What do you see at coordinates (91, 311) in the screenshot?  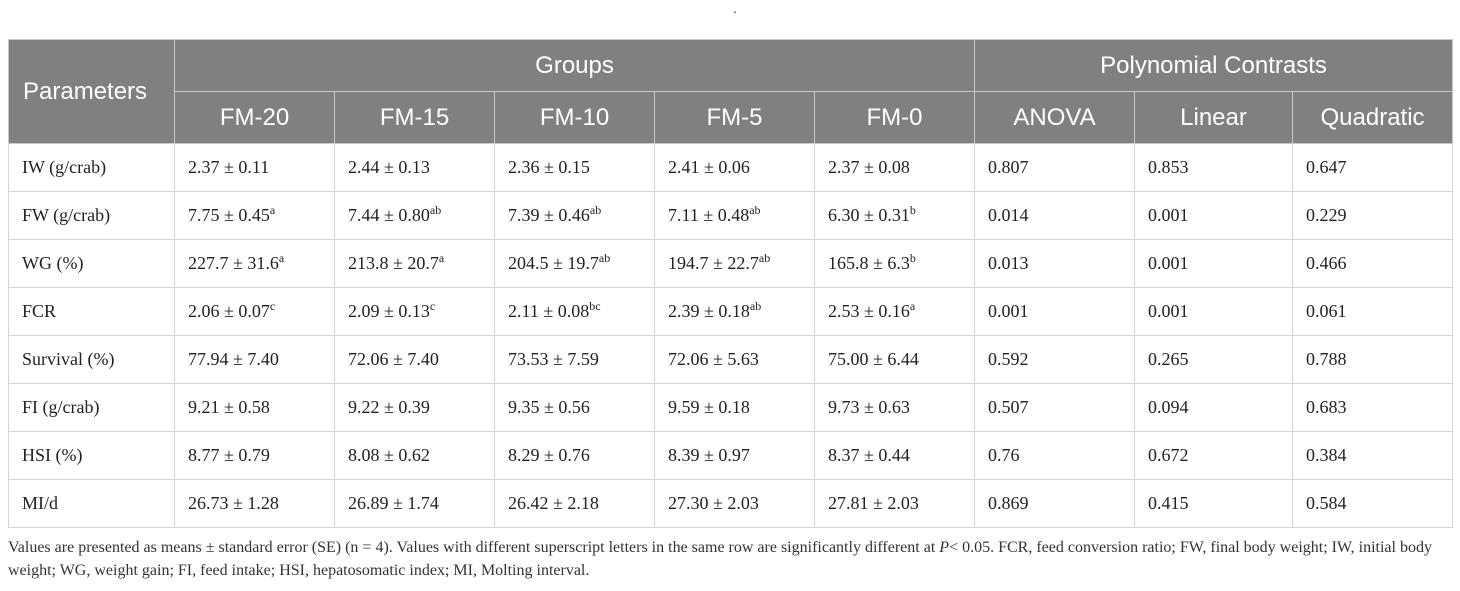 I see `row-label: FCR` at bounding box center [91, 311].